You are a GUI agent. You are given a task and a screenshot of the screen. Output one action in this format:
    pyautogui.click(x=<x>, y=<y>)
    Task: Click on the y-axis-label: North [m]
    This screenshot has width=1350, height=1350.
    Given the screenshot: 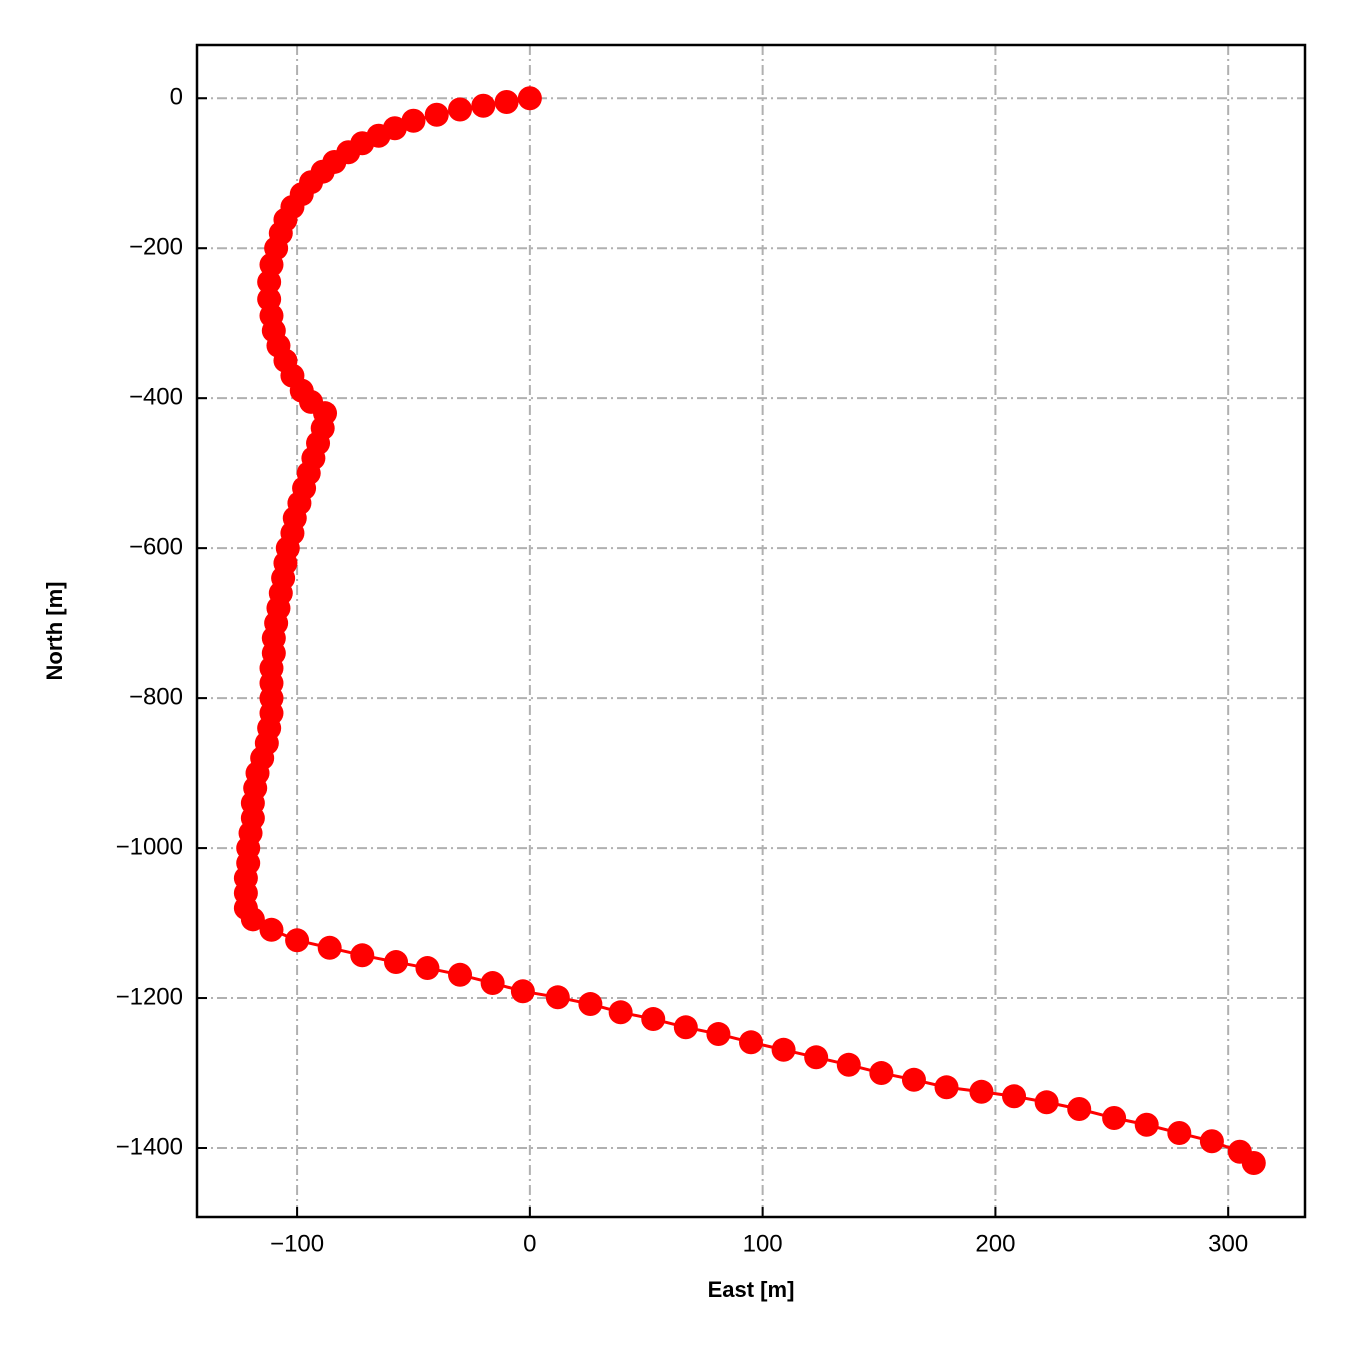 What is the action you would take?
    pyautogui.click(x=54, y=631)
    